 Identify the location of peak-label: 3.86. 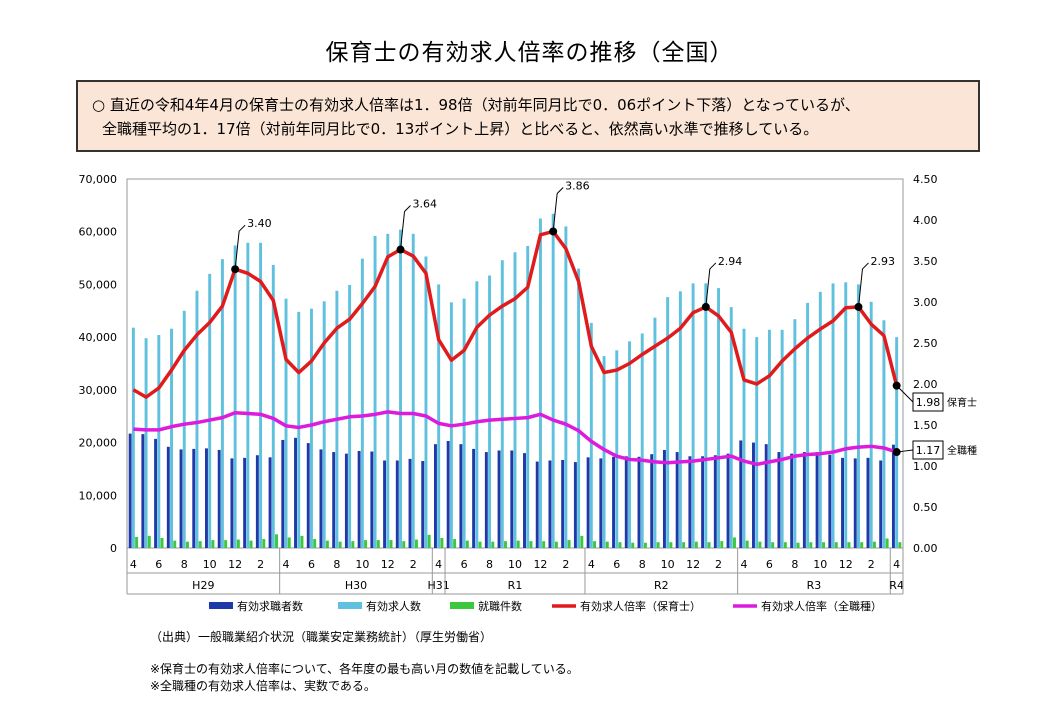
(577, 185).